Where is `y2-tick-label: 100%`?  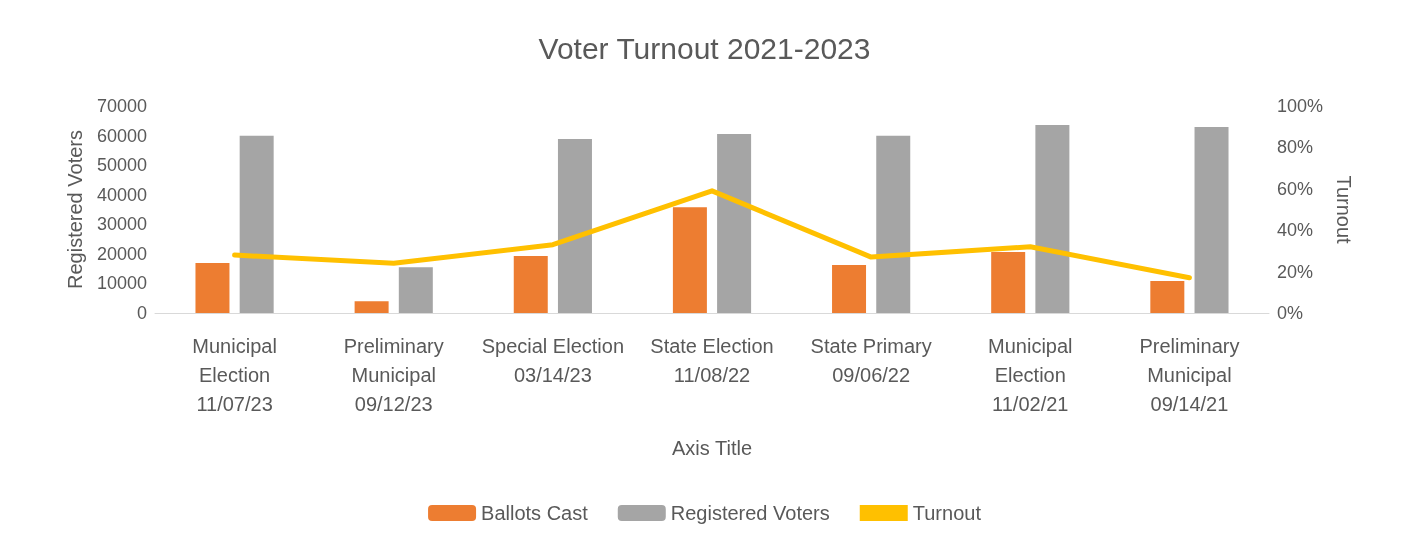
y2-tick-label: 100% is located at coordinates (1300, 106).